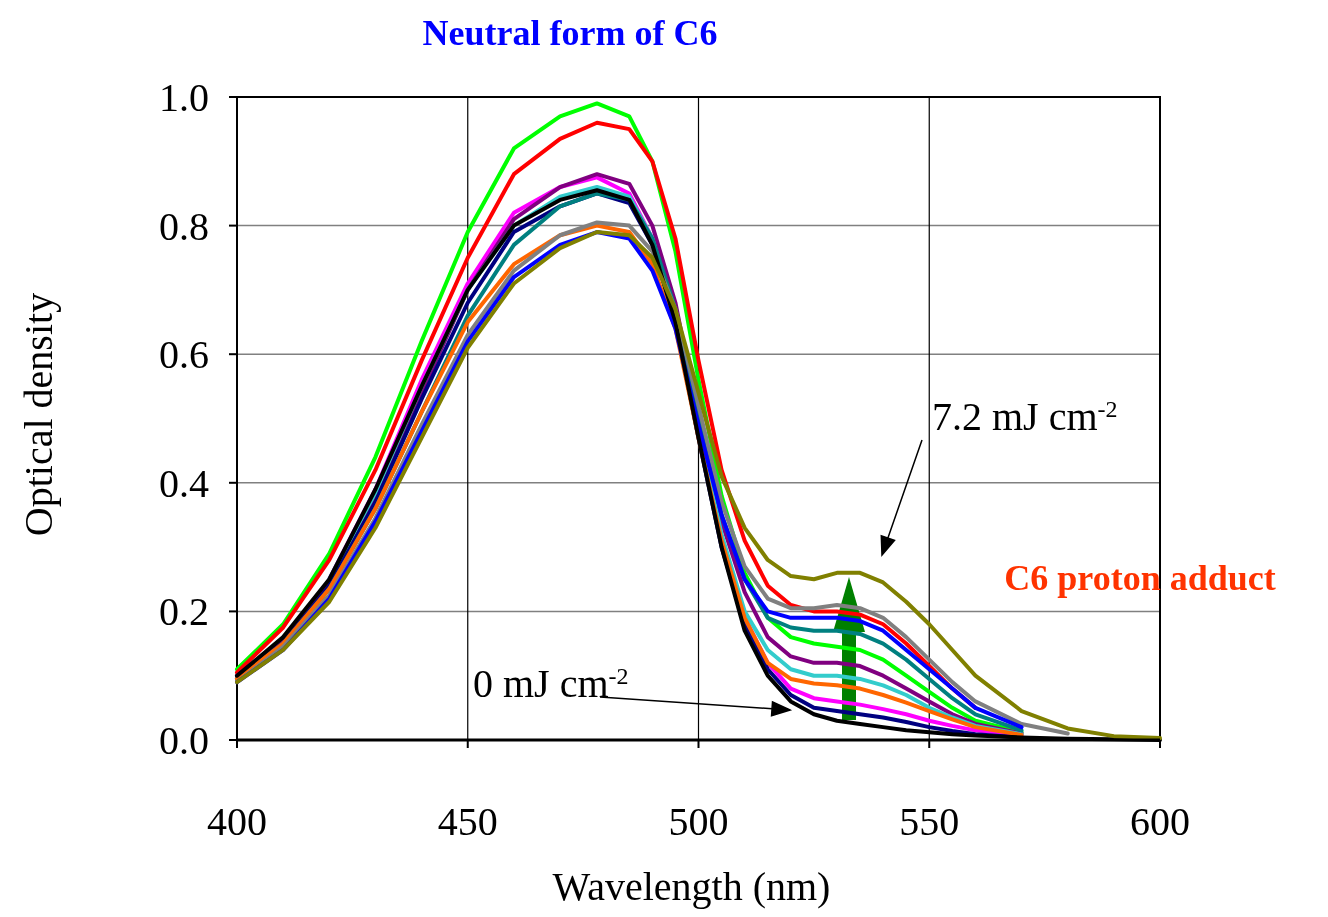  Describe the element at coordinates (38, 414) in the screenshot. I see `y-axis-title: Optical density` at that location.